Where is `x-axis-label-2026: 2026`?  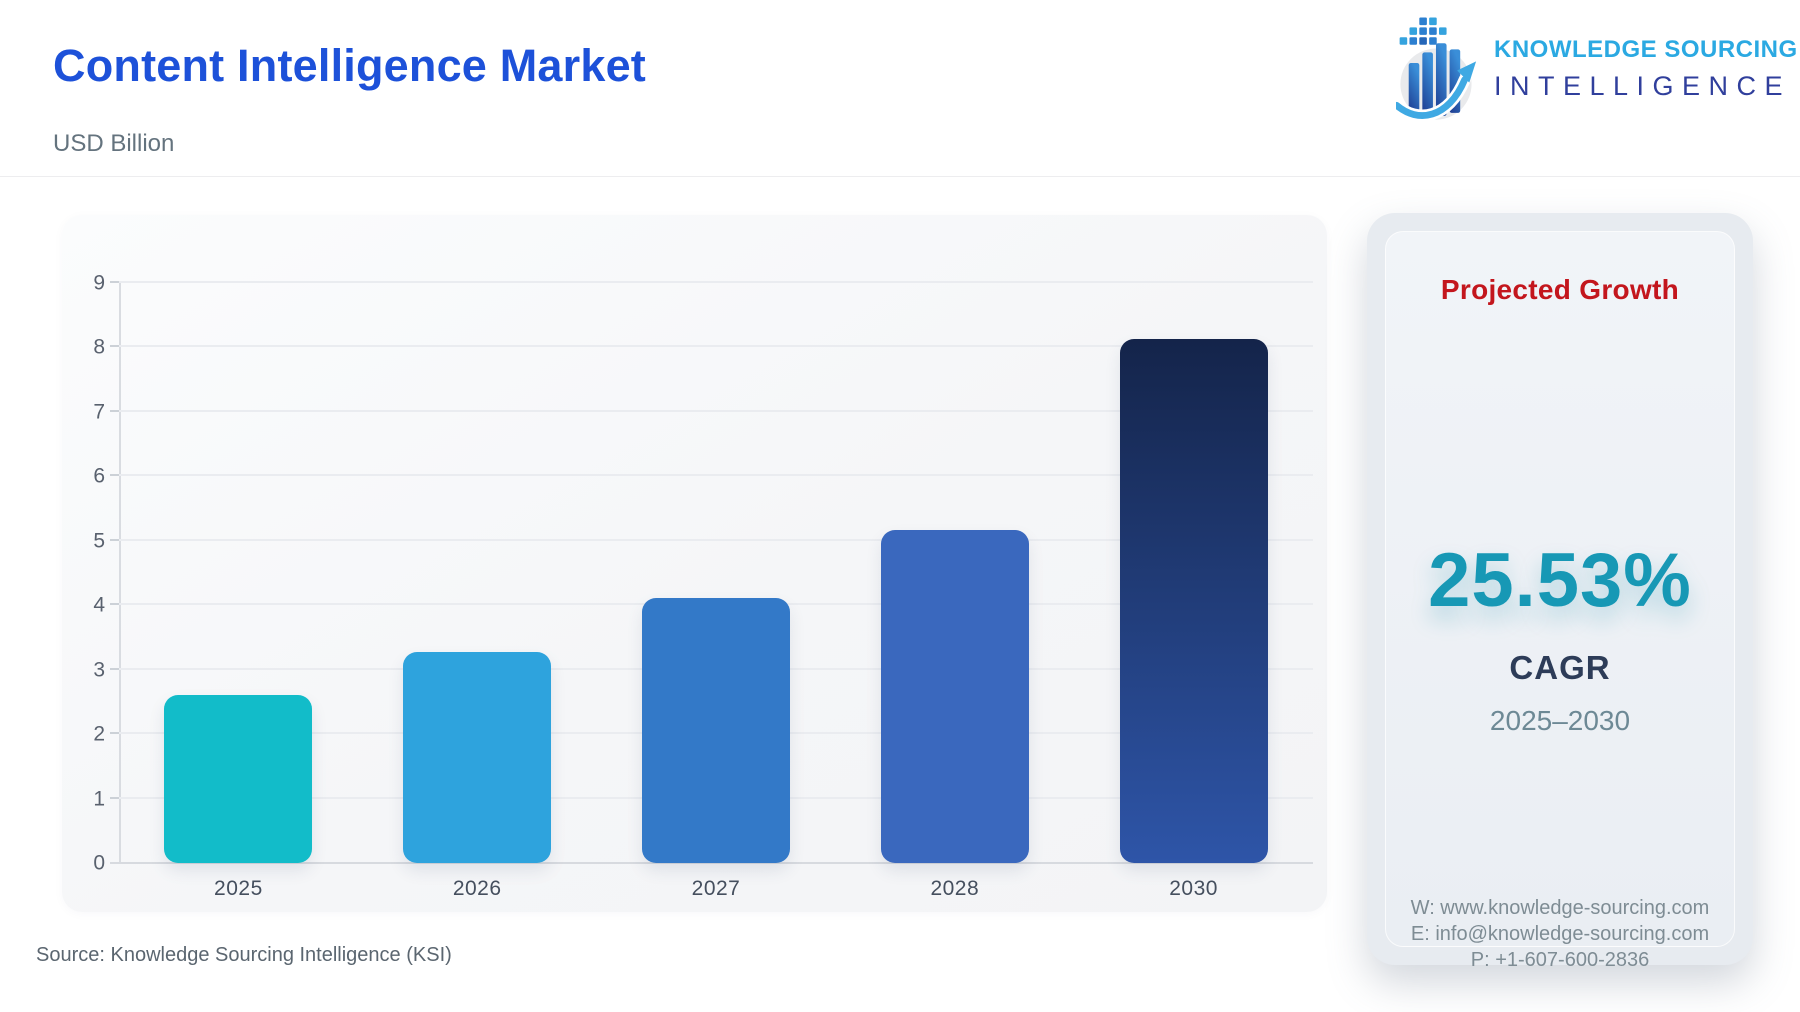 x-axis-label-2026: 2026 is located at coordinates (477, 888).